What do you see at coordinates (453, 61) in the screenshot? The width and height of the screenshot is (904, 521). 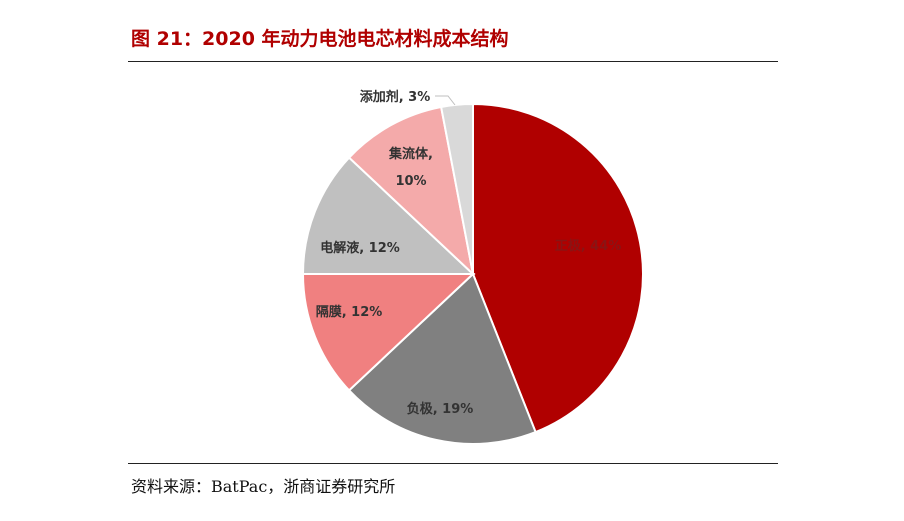 I see `title-divider` at bounding box center [453, 61].